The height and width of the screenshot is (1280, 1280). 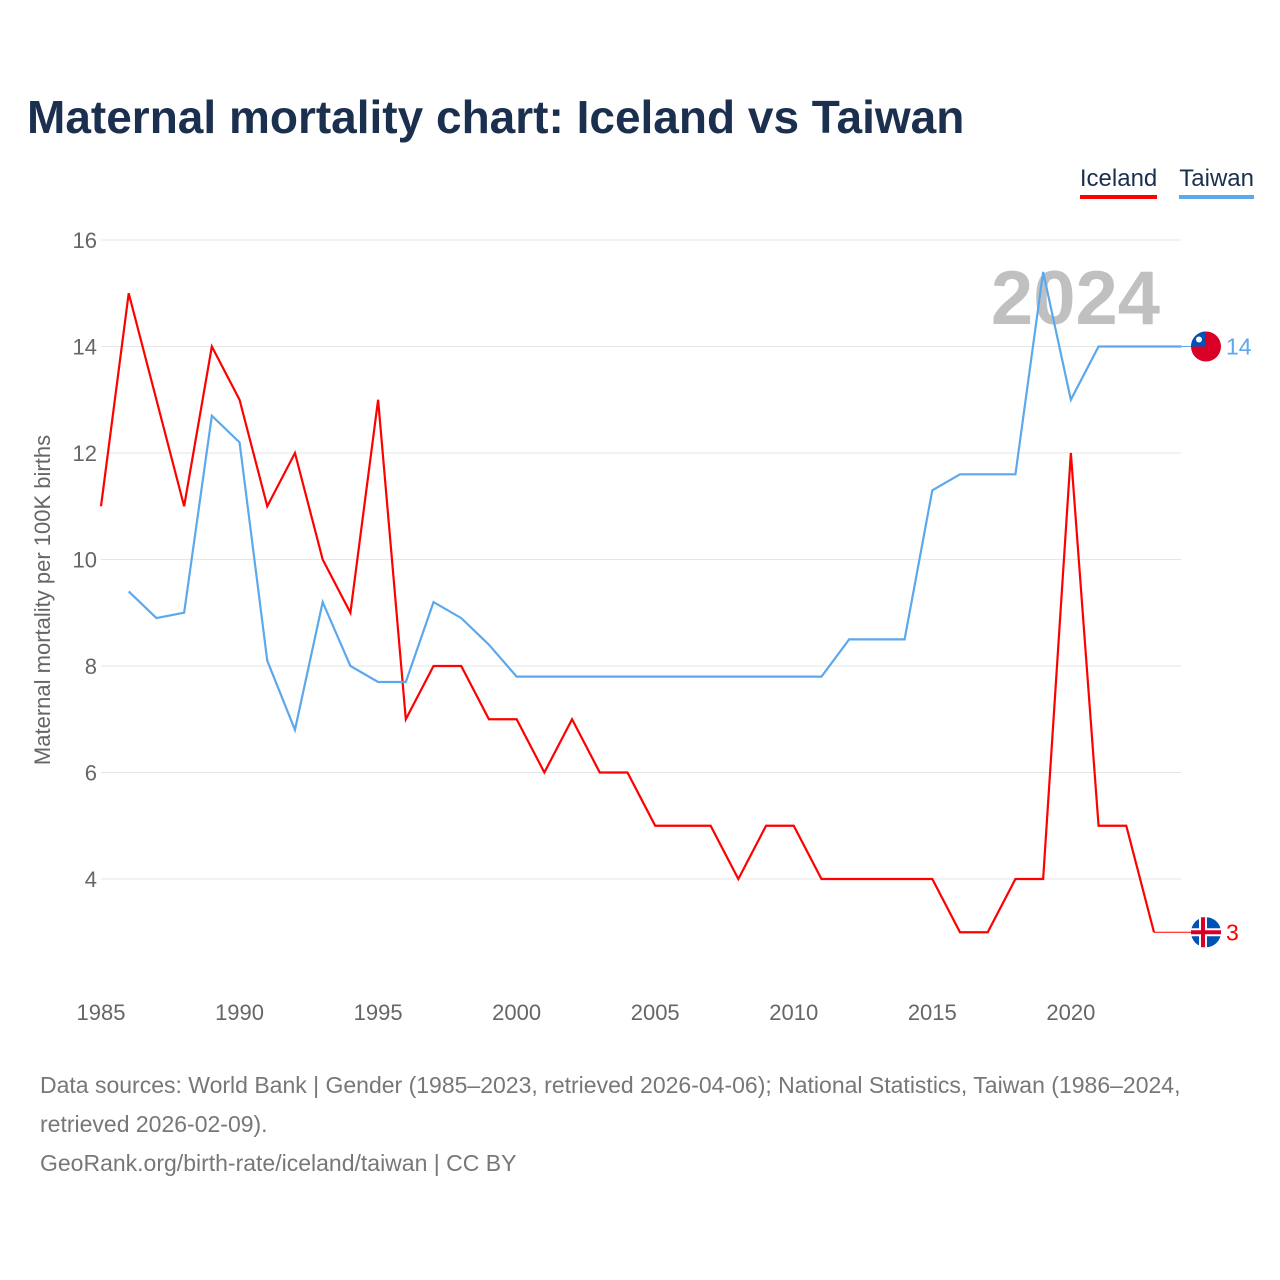 I want to click on x-tick-label: 1990, so click(x=239, y=1012).